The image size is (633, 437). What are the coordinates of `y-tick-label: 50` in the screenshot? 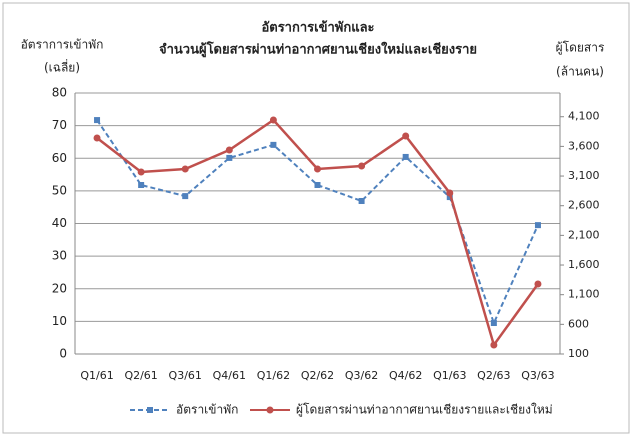 It's located at (59, 190).